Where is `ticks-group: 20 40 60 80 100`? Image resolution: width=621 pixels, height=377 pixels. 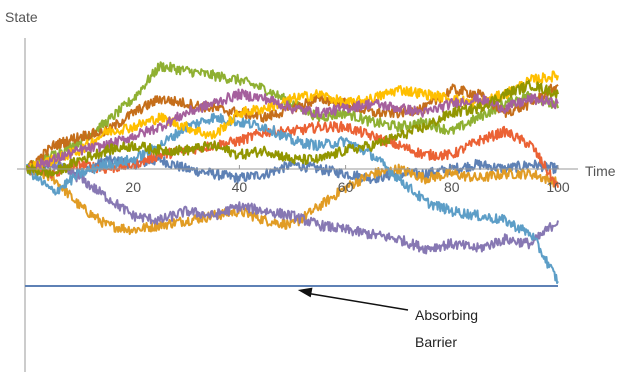
ticks-group: 20 40 60 80 100 is located at coordinates (347, 180).